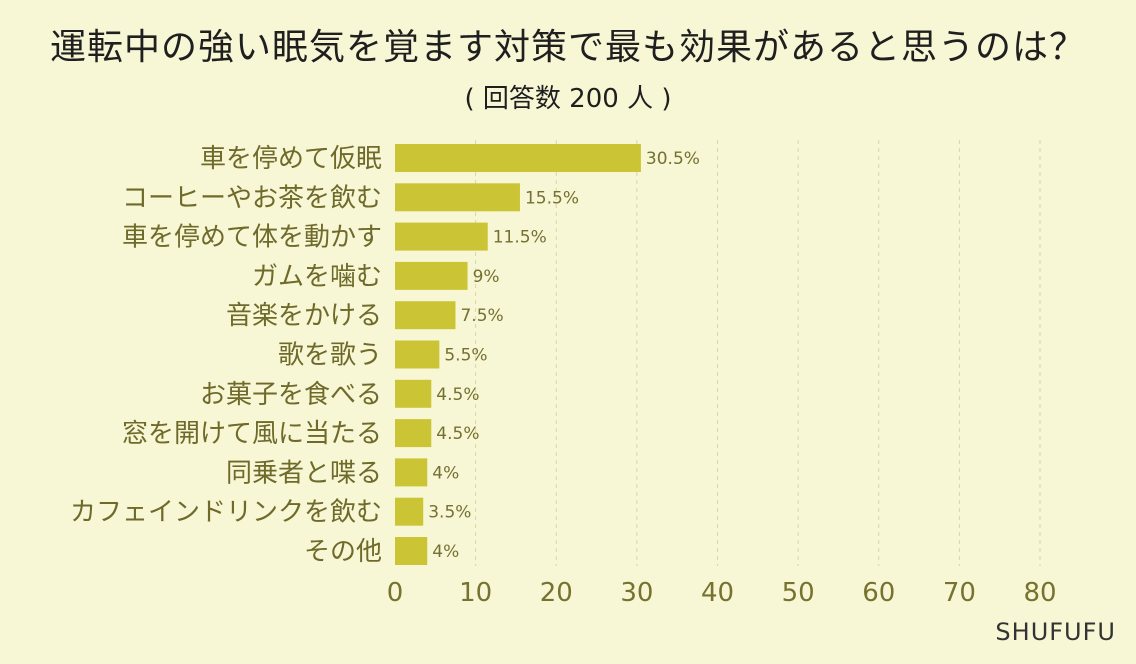  What do you see at coordinates (636, 593) in the screenshot?
I see `x-tick-label: 30` at bounding box center [636, 593].